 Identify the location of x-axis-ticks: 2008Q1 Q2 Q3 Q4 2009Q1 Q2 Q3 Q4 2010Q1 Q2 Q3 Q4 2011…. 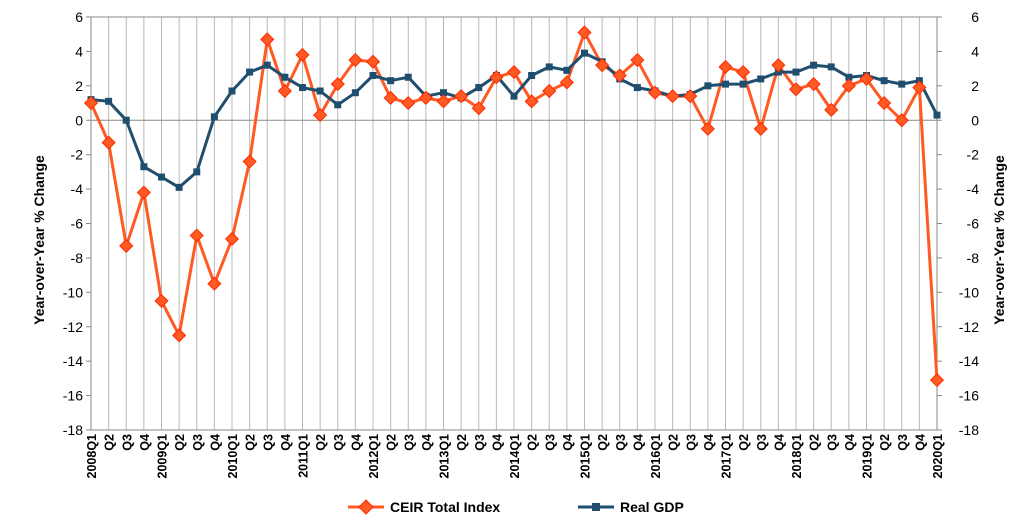
(515, 456).